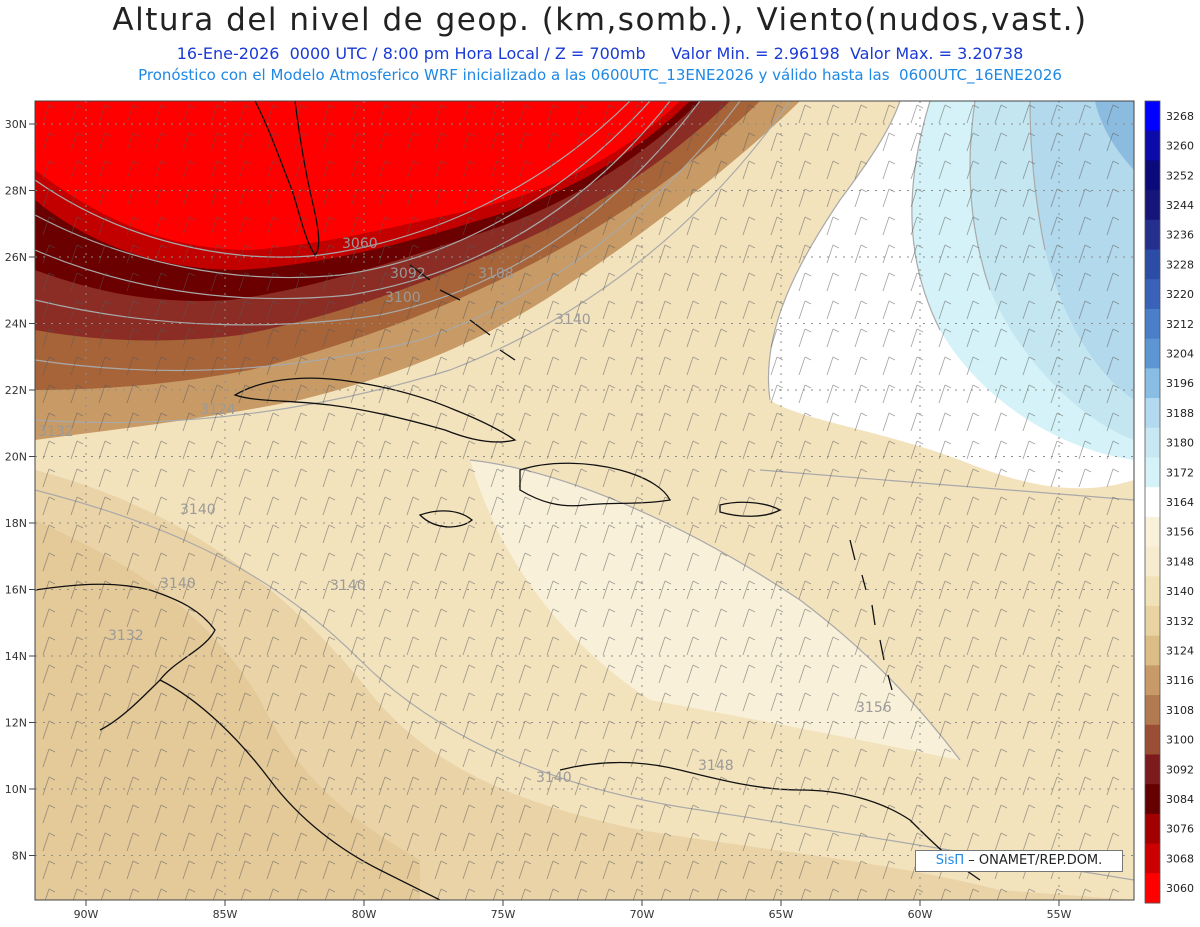 The height and width of the screenshot is (927, 1200). Describe the element at coordinates (16, 789) in the screenshot. I see `lat-tick-label: 10N` at that location.